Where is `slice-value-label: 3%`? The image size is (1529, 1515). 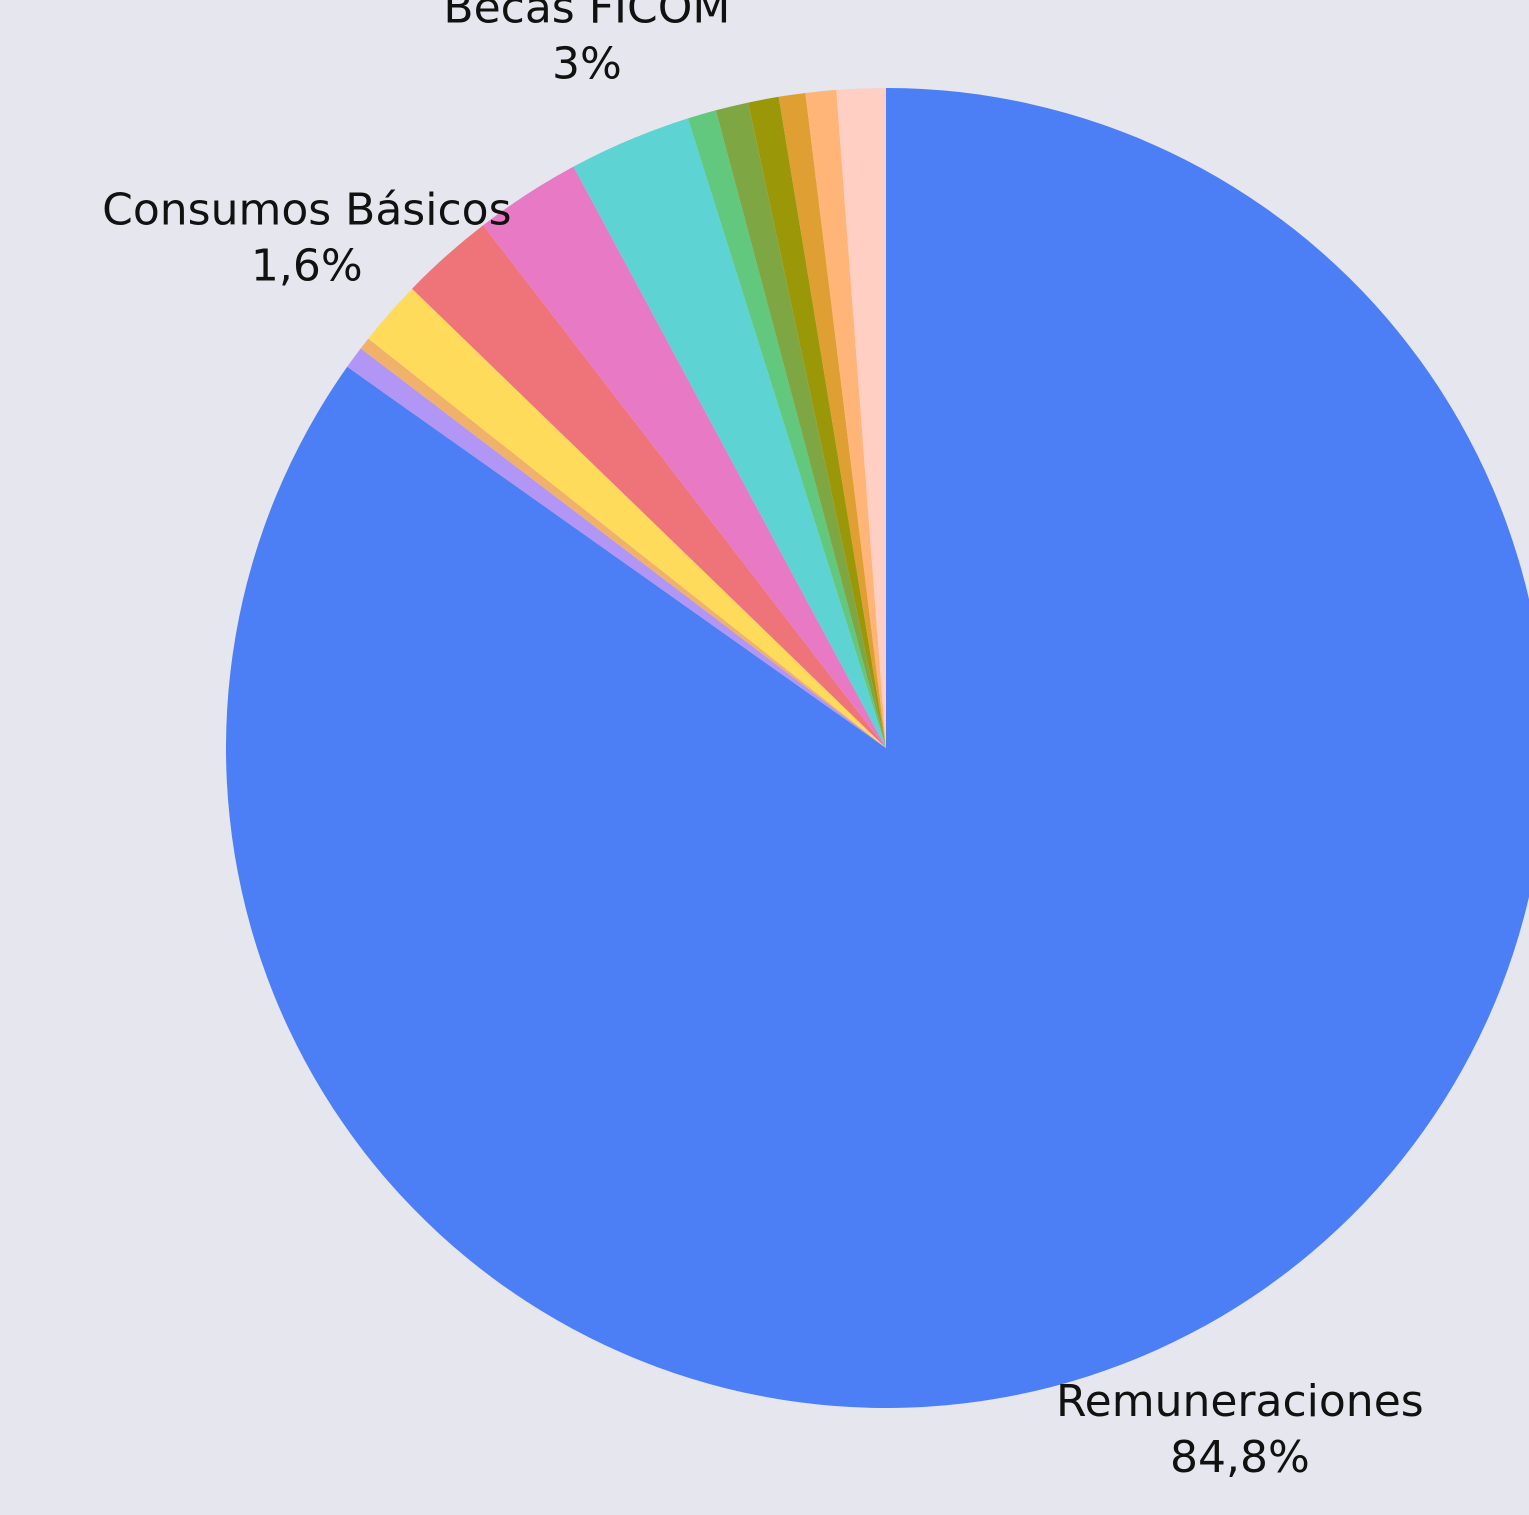 slice-value-label: 3% is located at coordinates (587, 63).